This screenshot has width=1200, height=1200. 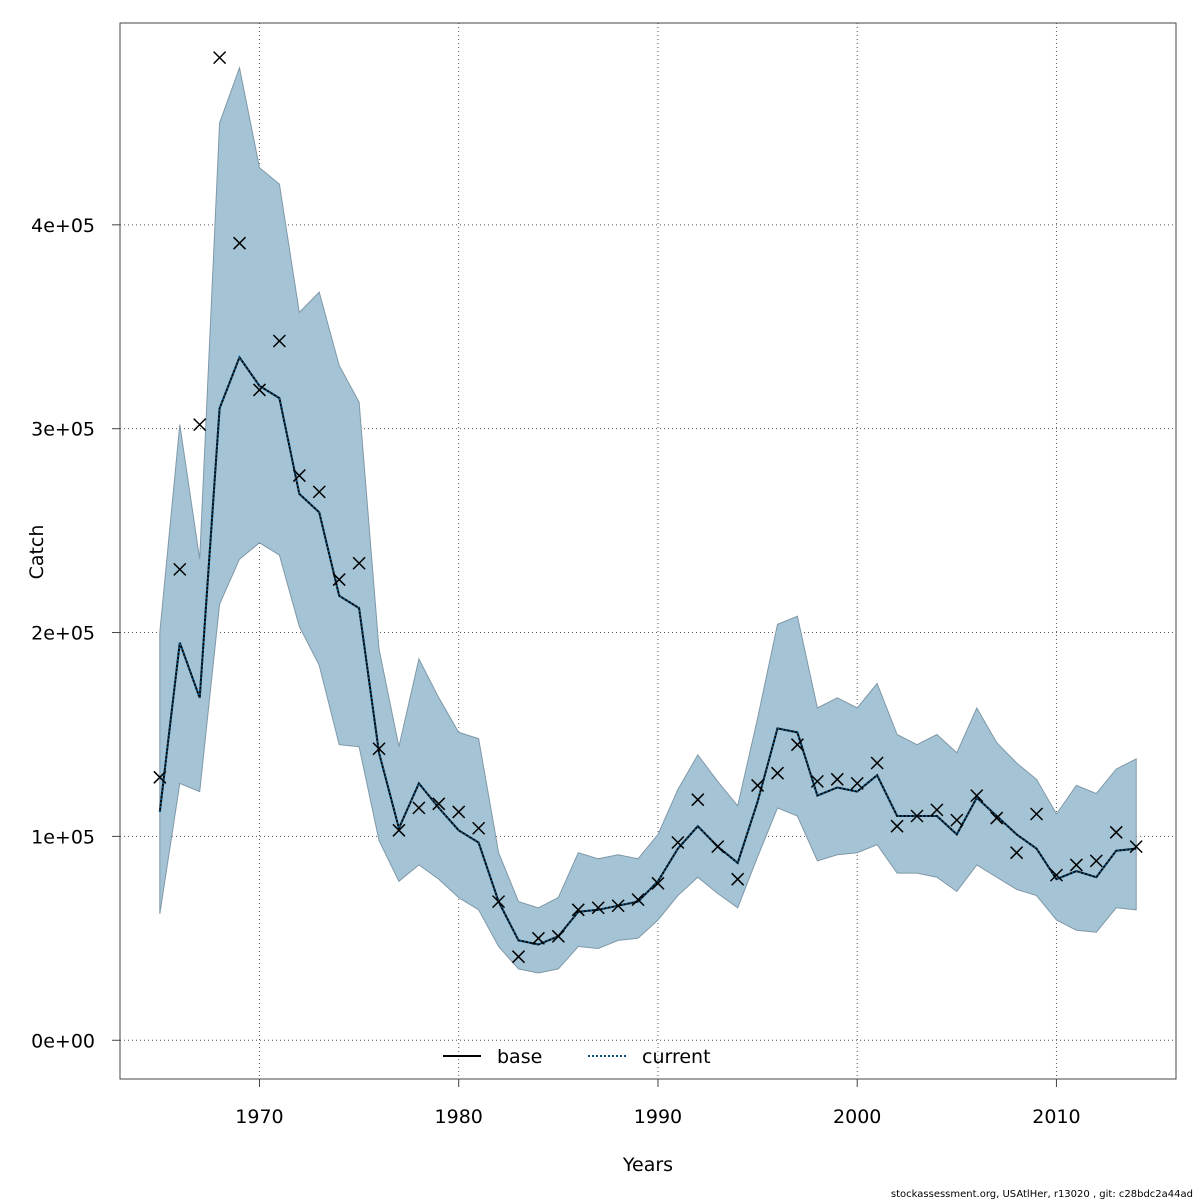 I want to click on observed-point-1987, so click(x=598, y=908).